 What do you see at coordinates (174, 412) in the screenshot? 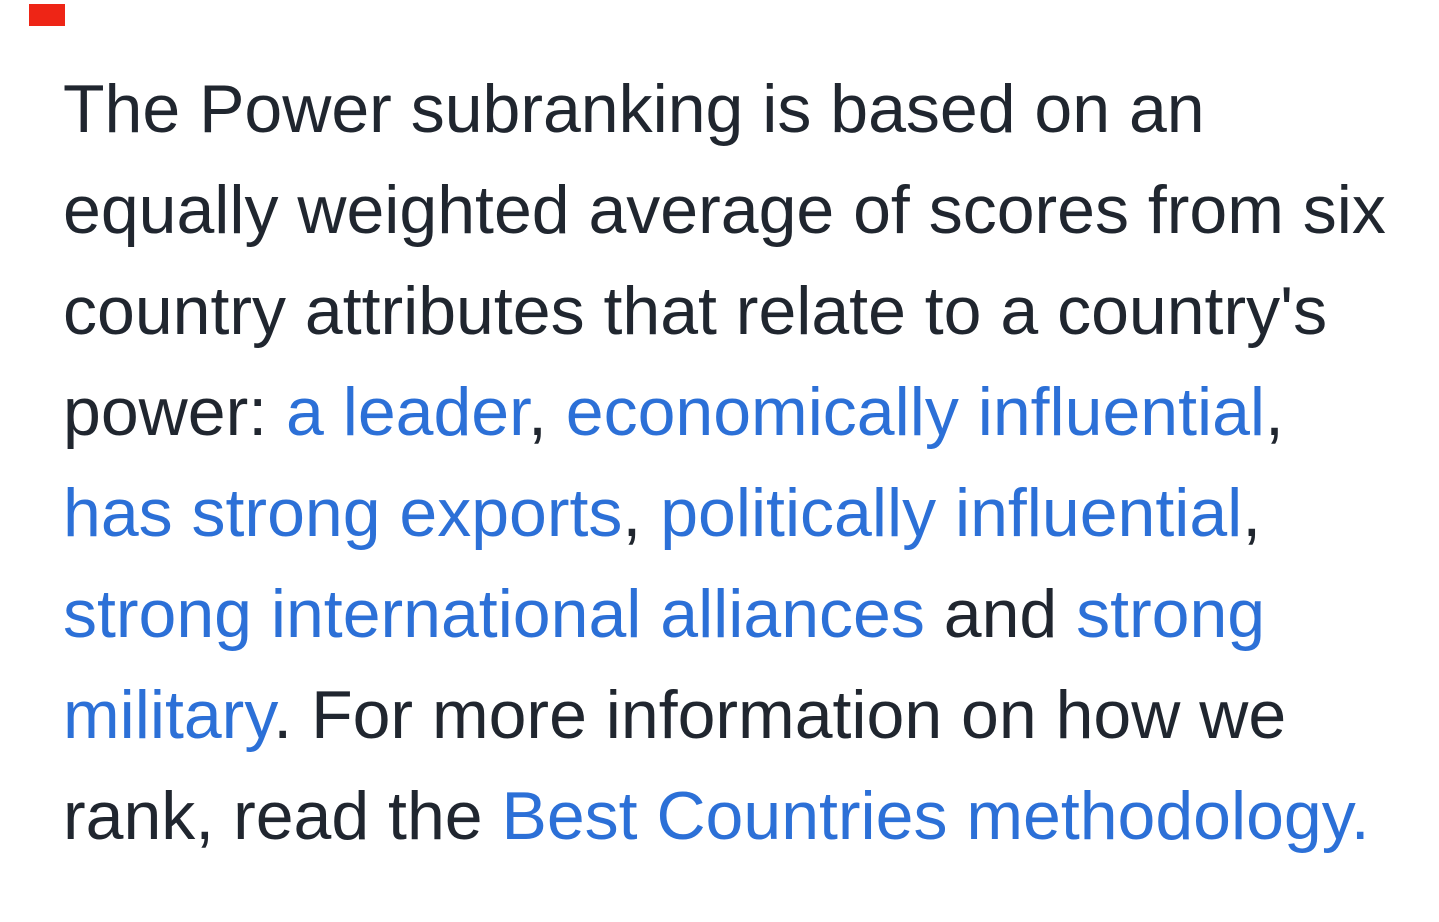
I see `text-segment: power:` at bounding box center [174, 412].